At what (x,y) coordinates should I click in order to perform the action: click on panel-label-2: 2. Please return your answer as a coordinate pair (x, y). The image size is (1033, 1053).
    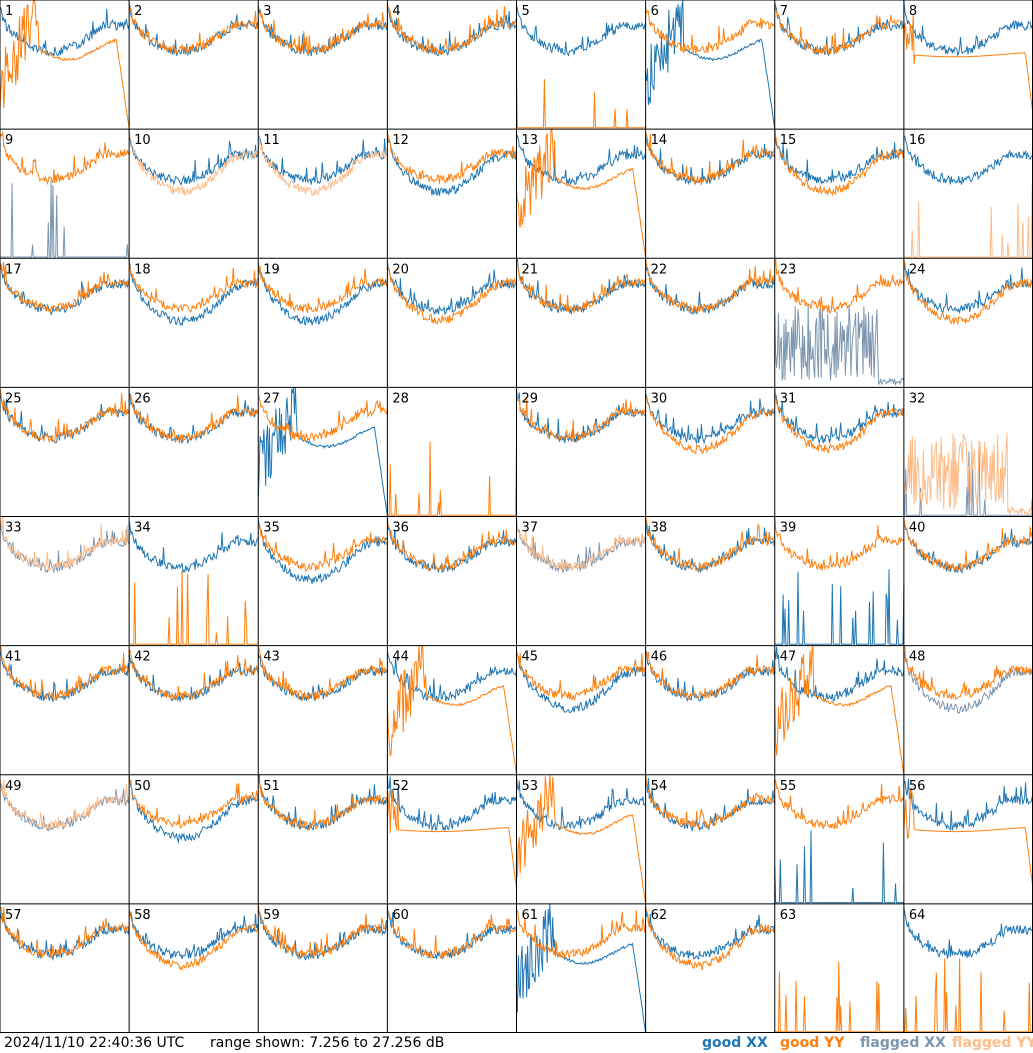
    Looking at the image, I should click on (138, 11).